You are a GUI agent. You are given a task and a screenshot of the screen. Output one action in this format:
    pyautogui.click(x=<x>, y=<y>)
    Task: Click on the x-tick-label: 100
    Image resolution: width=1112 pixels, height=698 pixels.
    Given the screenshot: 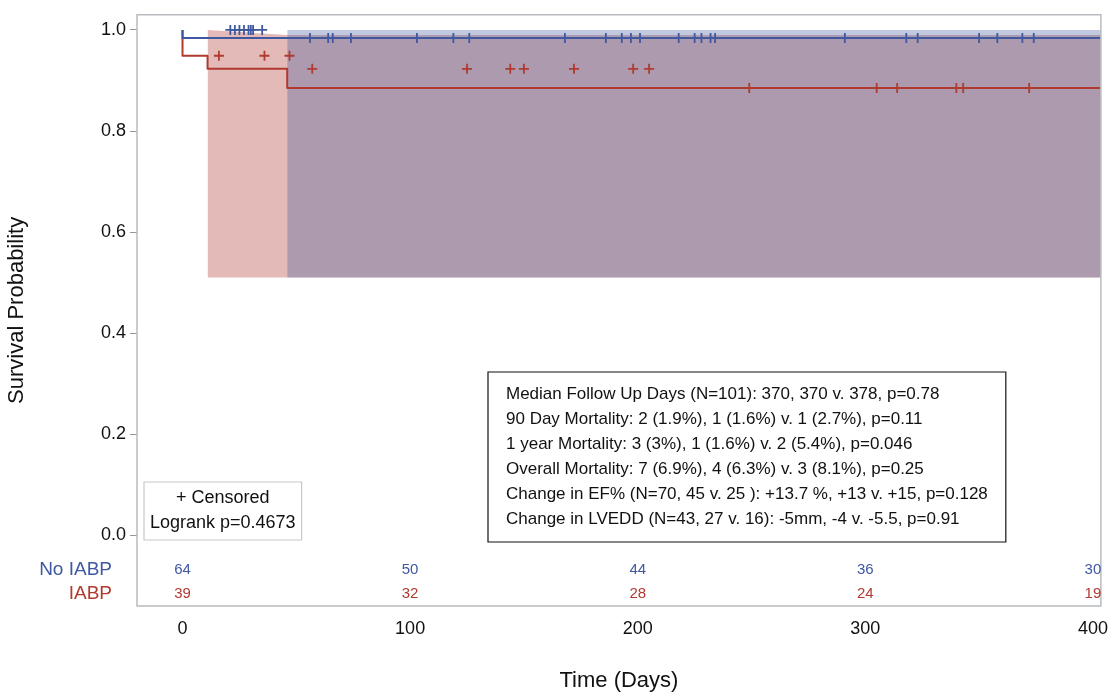 What is the action you would take?
    pyautogui.click(x=410, y=627)
    